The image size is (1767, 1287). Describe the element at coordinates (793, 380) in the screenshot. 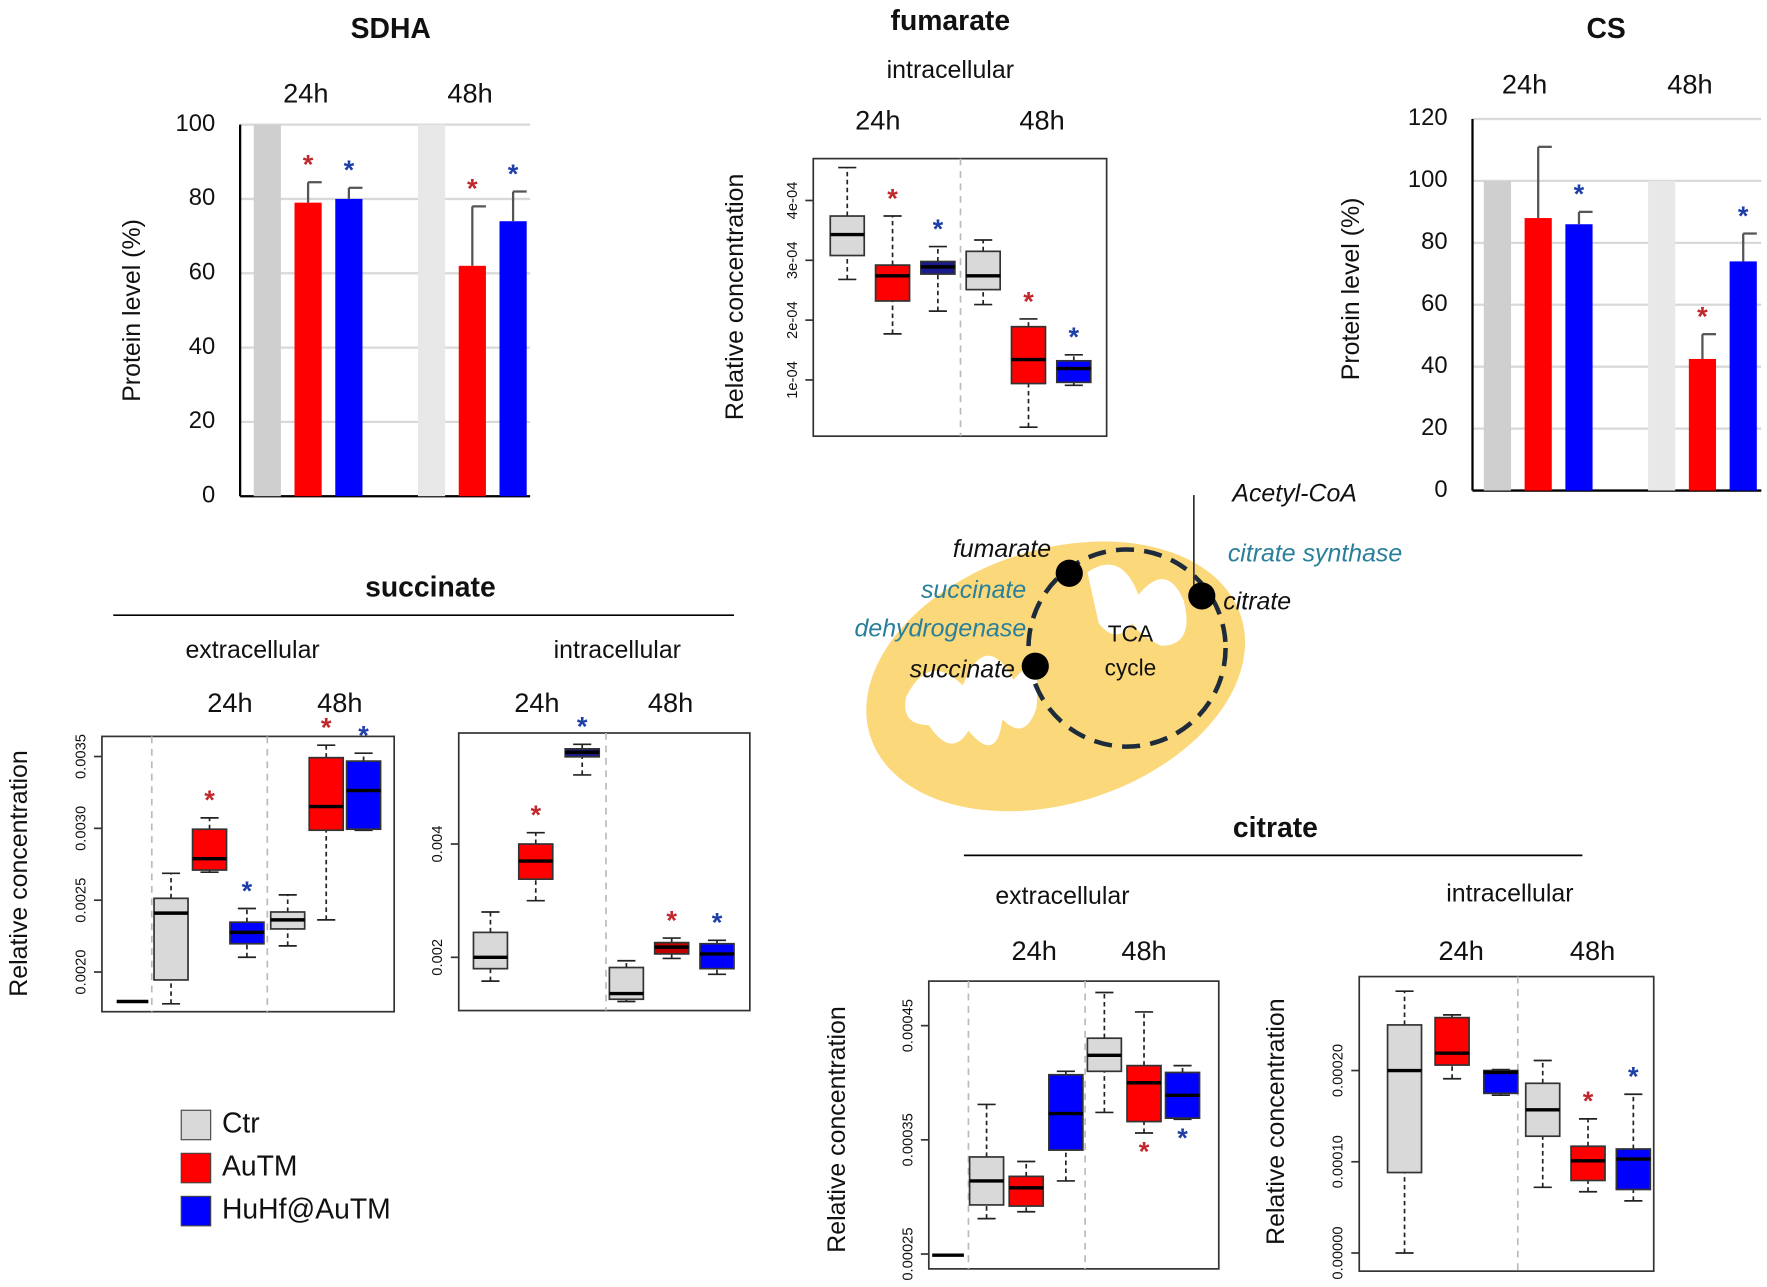

I see `y-tick-label: 1e-04` at that location.